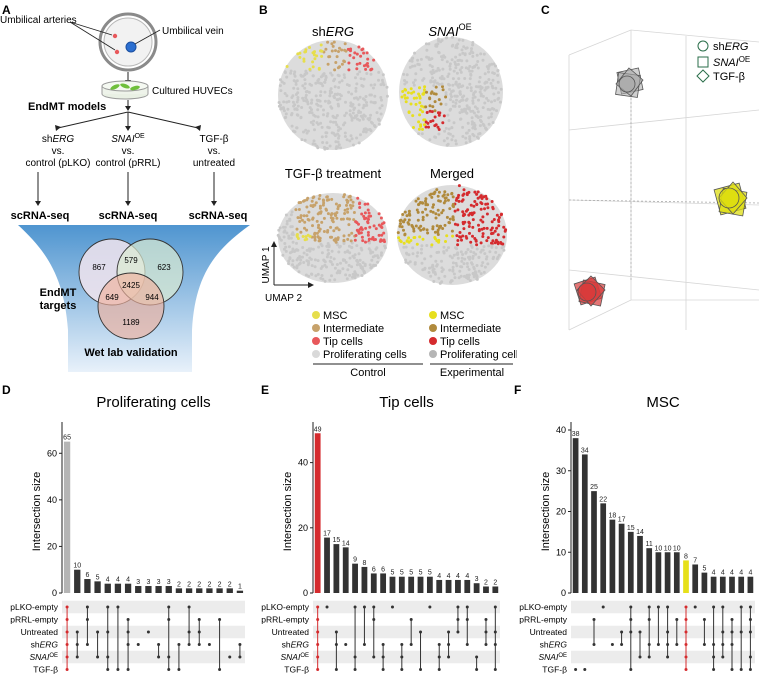  What do you see at coordinates (695, 560) in the screenshot?
I see `bar-value-label: 7` at bounding box center [695, 560].